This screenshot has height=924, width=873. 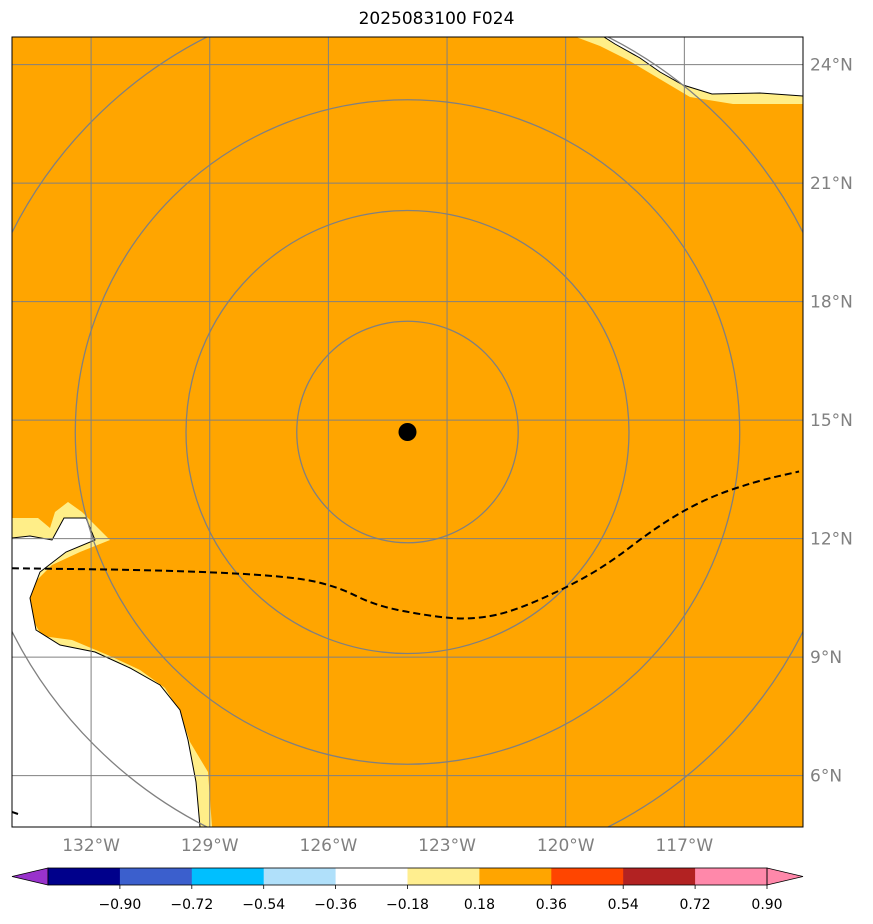 I want to click on lat-tick-label-2: 18°N, so click(x=831, y=303).